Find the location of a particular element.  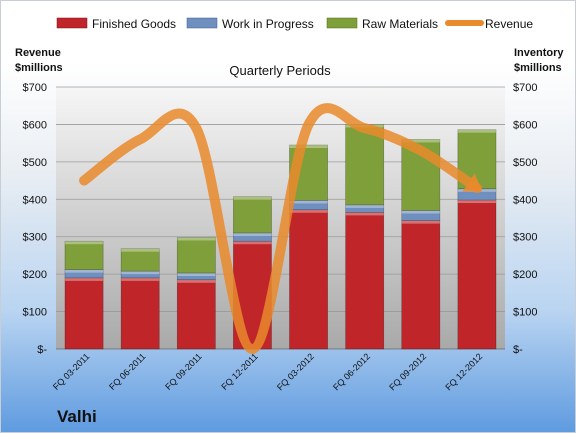

x-tick-label: FQ 06-2012 is located at coordinates (351, 371).